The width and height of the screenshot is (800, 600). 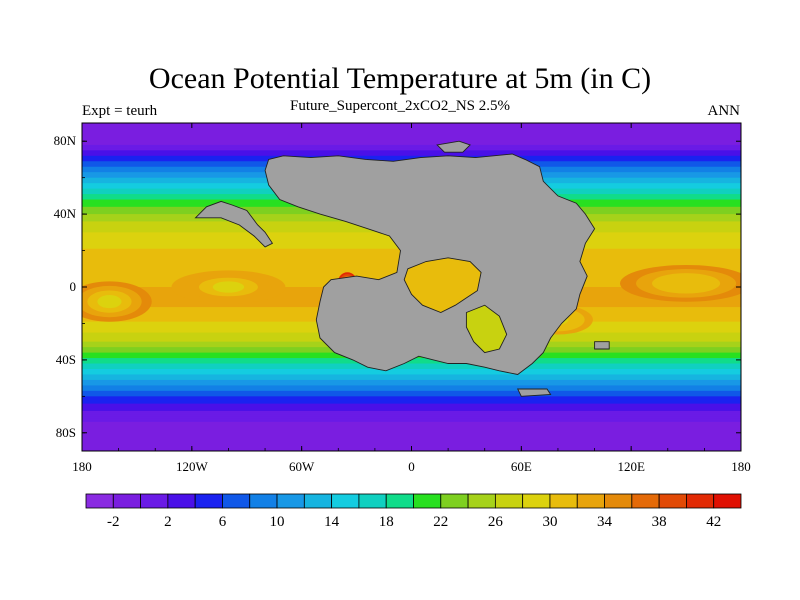 I want to click on southern-inland-sea, so click(x=486, y=329).